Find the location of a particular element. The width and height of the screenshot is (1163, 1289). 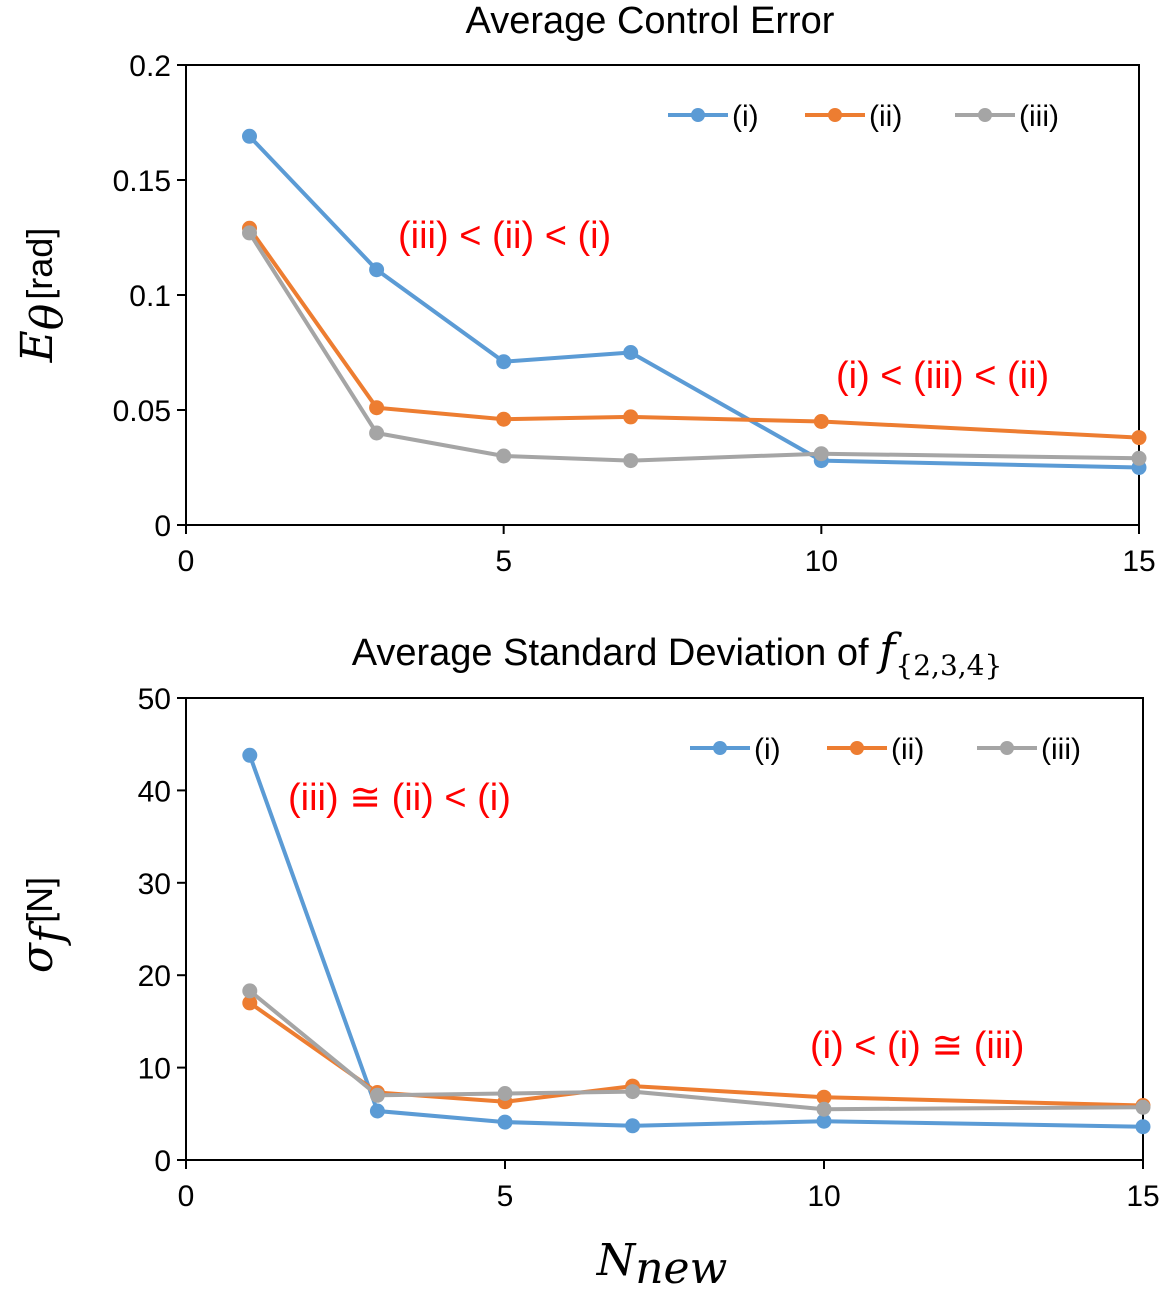

svg-text: Eθ [rad] is located at coordinates (42, 296).